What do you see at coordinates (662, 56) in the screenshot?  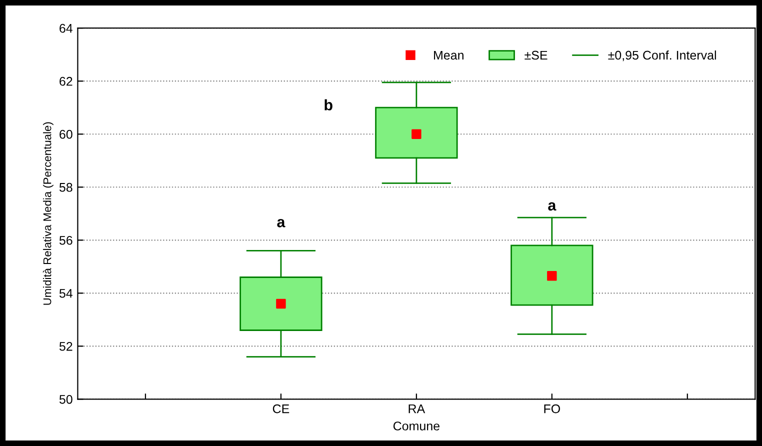 I see `annotation: ±0,95 Conf. Interval` at bounding box center [662, 56].